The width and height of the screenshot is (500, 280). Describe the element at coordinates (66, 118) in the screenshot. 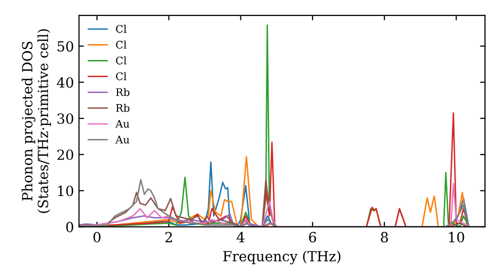

I see `y-tick-label: 30` at that location.